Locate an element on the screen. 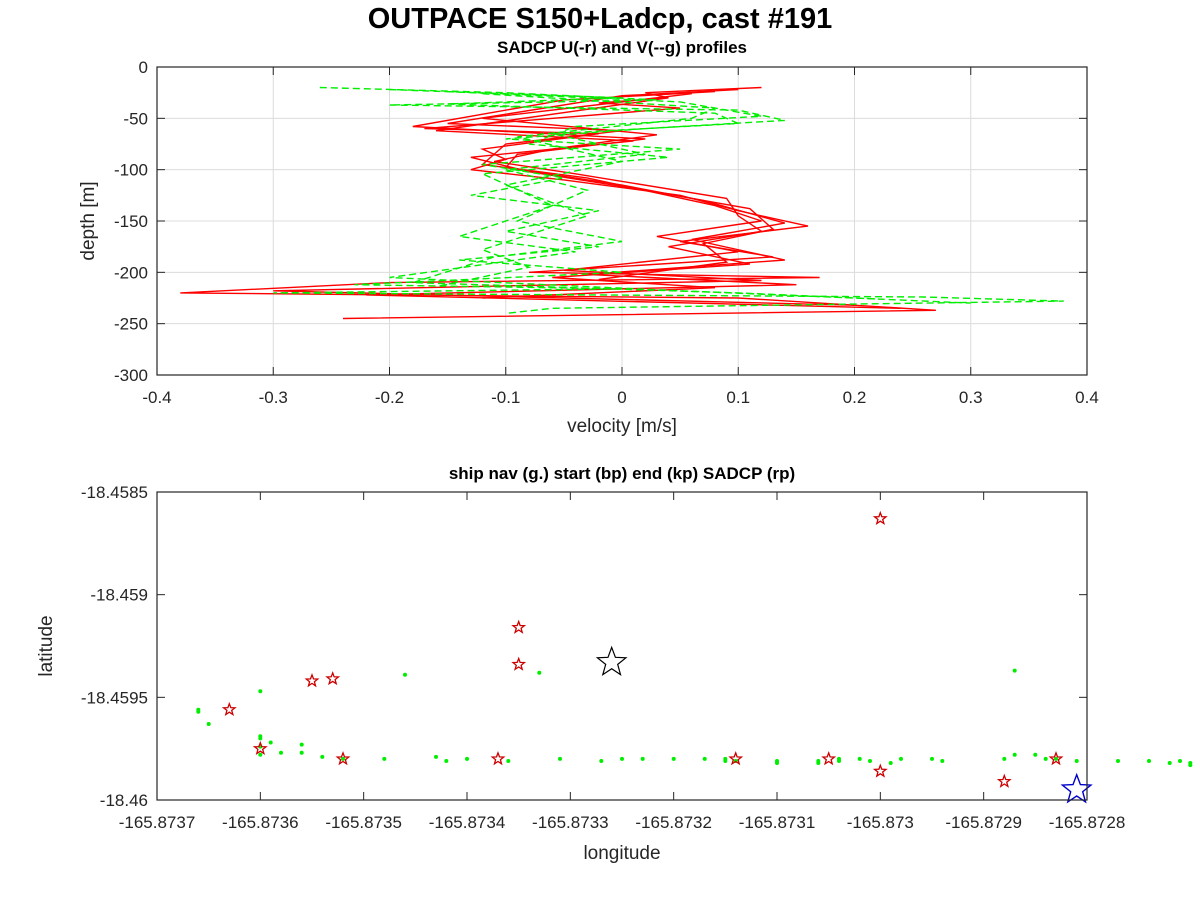 This screenshot has width=1200, height=900. figure-title: OUTPACE S150+Ladcp, cast #191 is located at coordinates (600, 19).